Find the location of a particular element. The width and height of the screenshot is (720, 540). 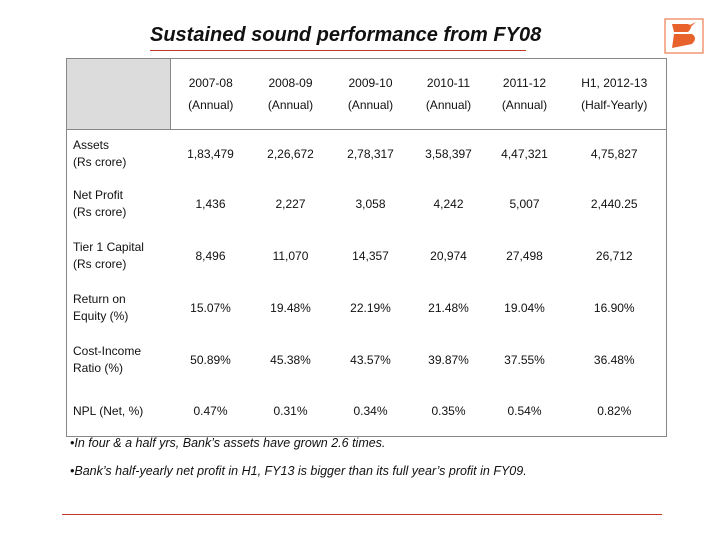

table-cell: 0.54% is located at coordinates (524, 411).